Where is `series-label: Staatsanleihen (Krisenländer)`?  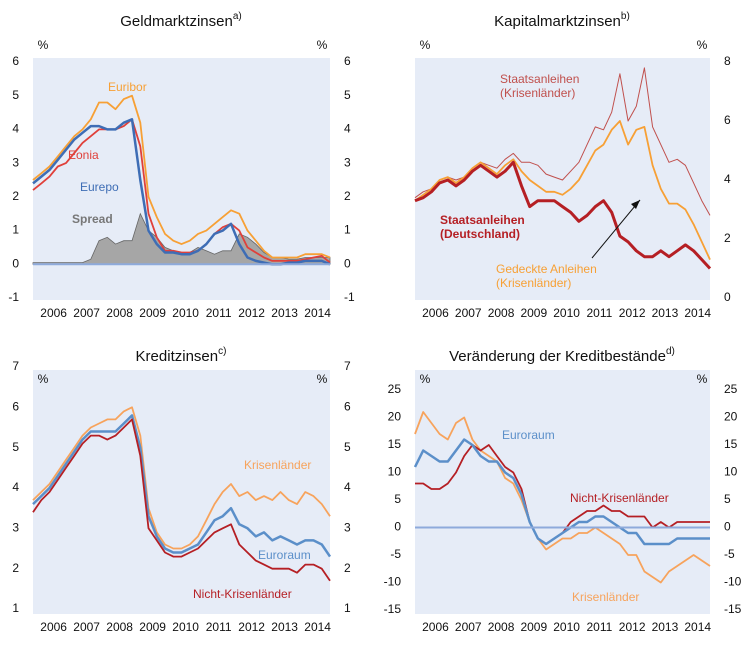 series-label: Staatsanleihen (Krisenländer) is located at coordinates (540, 86).